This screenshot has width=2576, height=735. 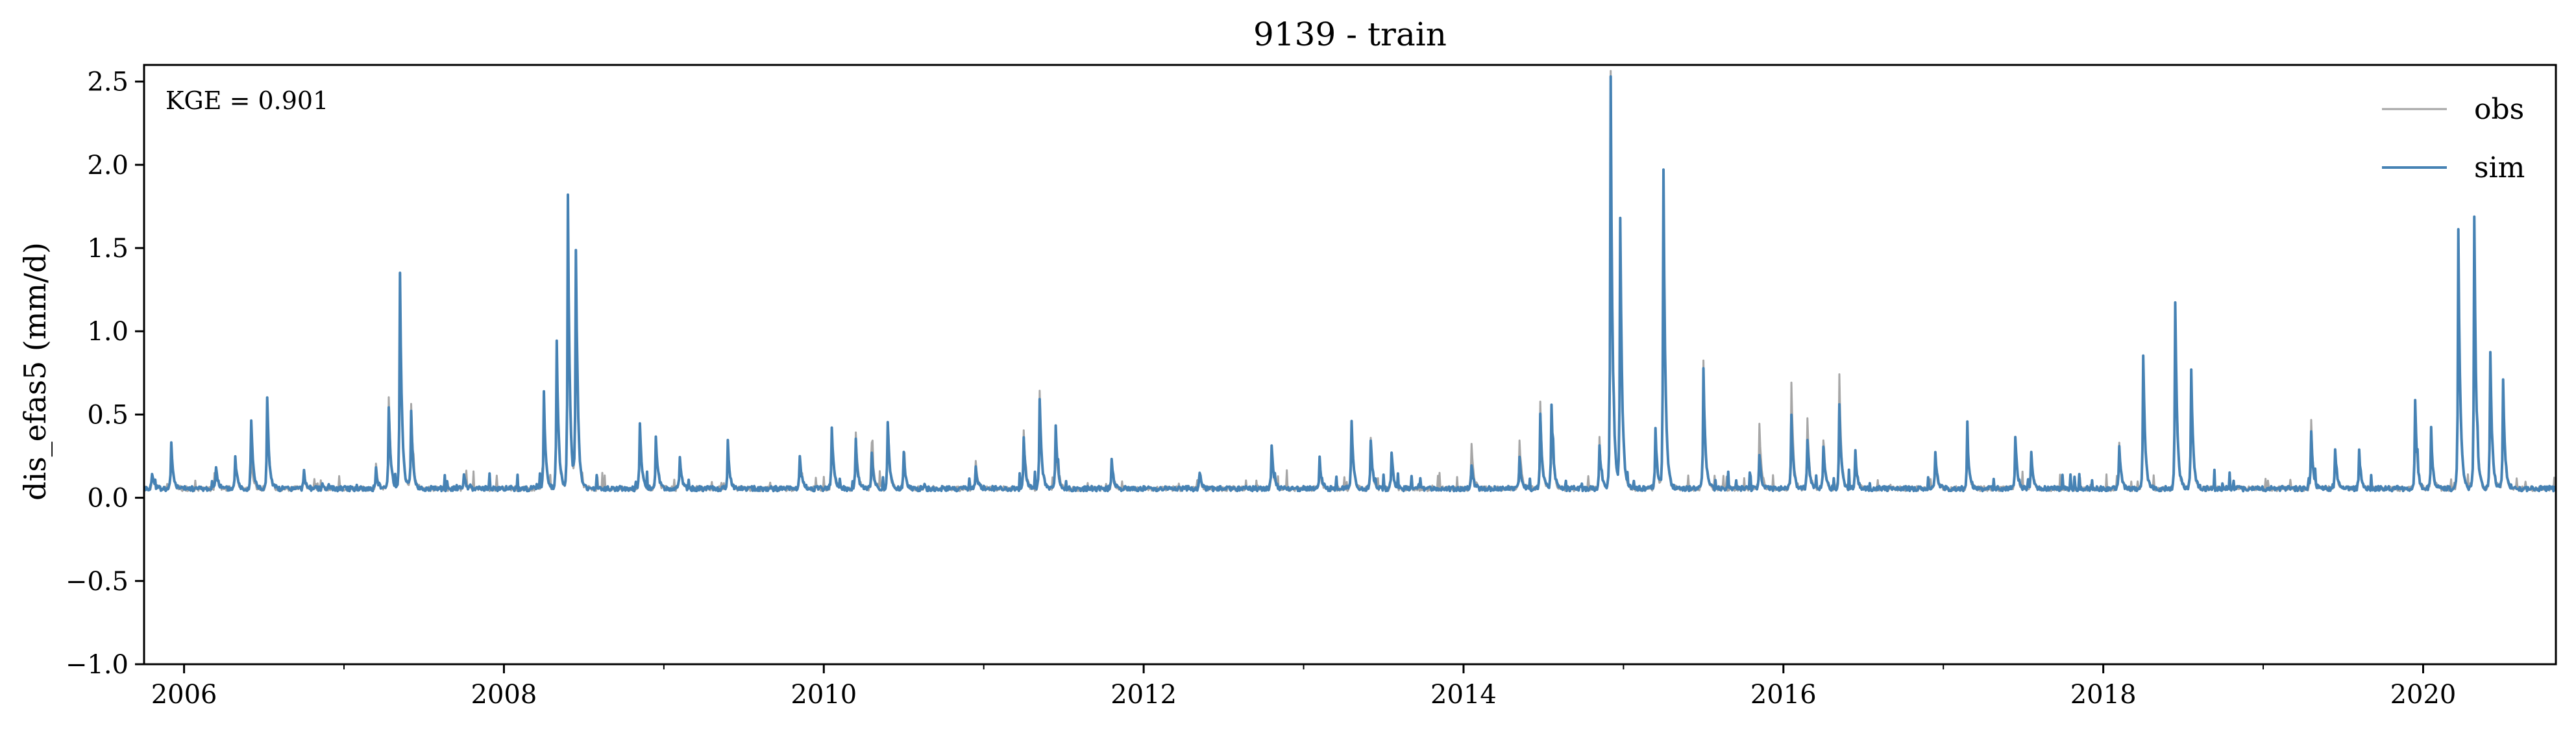 What do you see at coordinates (247, 100) in the screenshot?
I see `kge-annotation: KGE = 0.901` at bounding box center [247, 100].